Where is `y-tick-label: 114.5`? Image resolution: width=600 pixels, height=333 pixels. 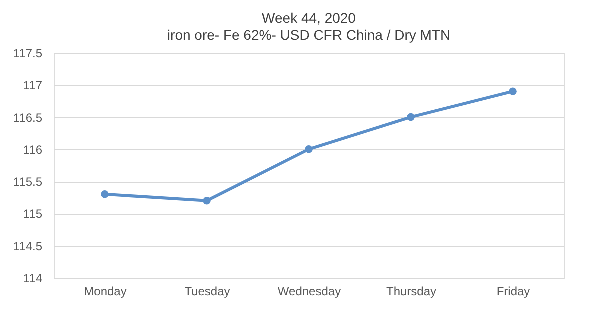 y-tick-label: 114.5 is located at coordinates (28, 246).